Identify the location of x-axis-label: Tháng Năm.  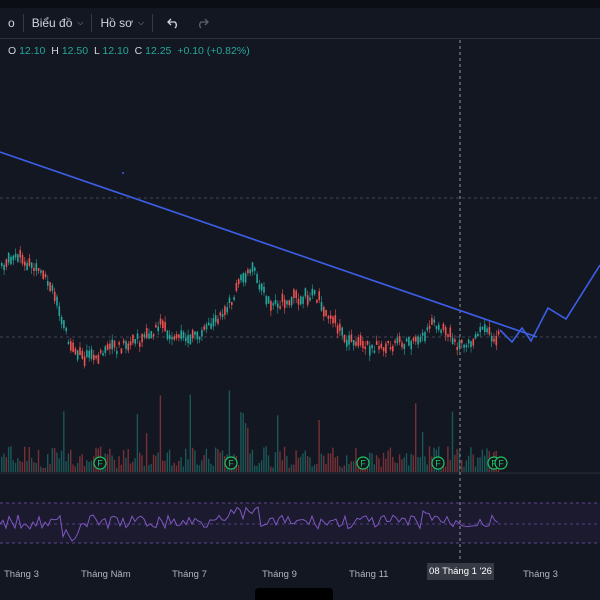
(106, 574).